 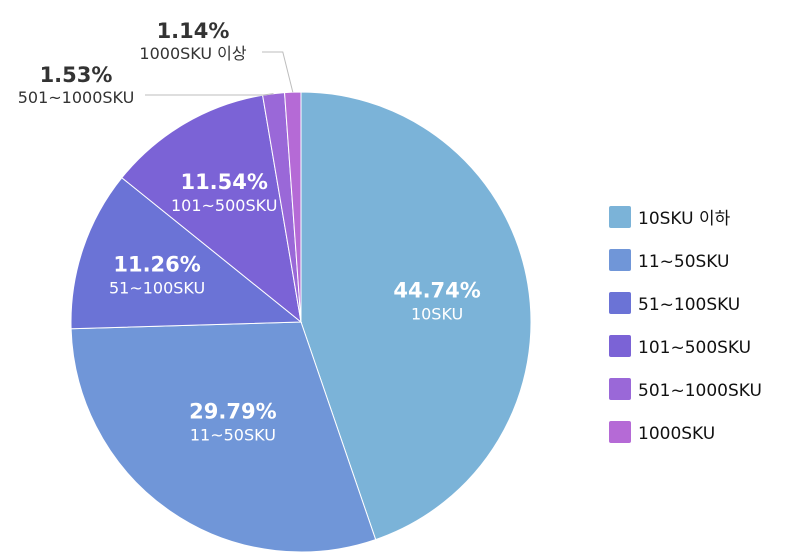 I want to click on slice-value-label: 11.54%, so click(x=223, y=182).